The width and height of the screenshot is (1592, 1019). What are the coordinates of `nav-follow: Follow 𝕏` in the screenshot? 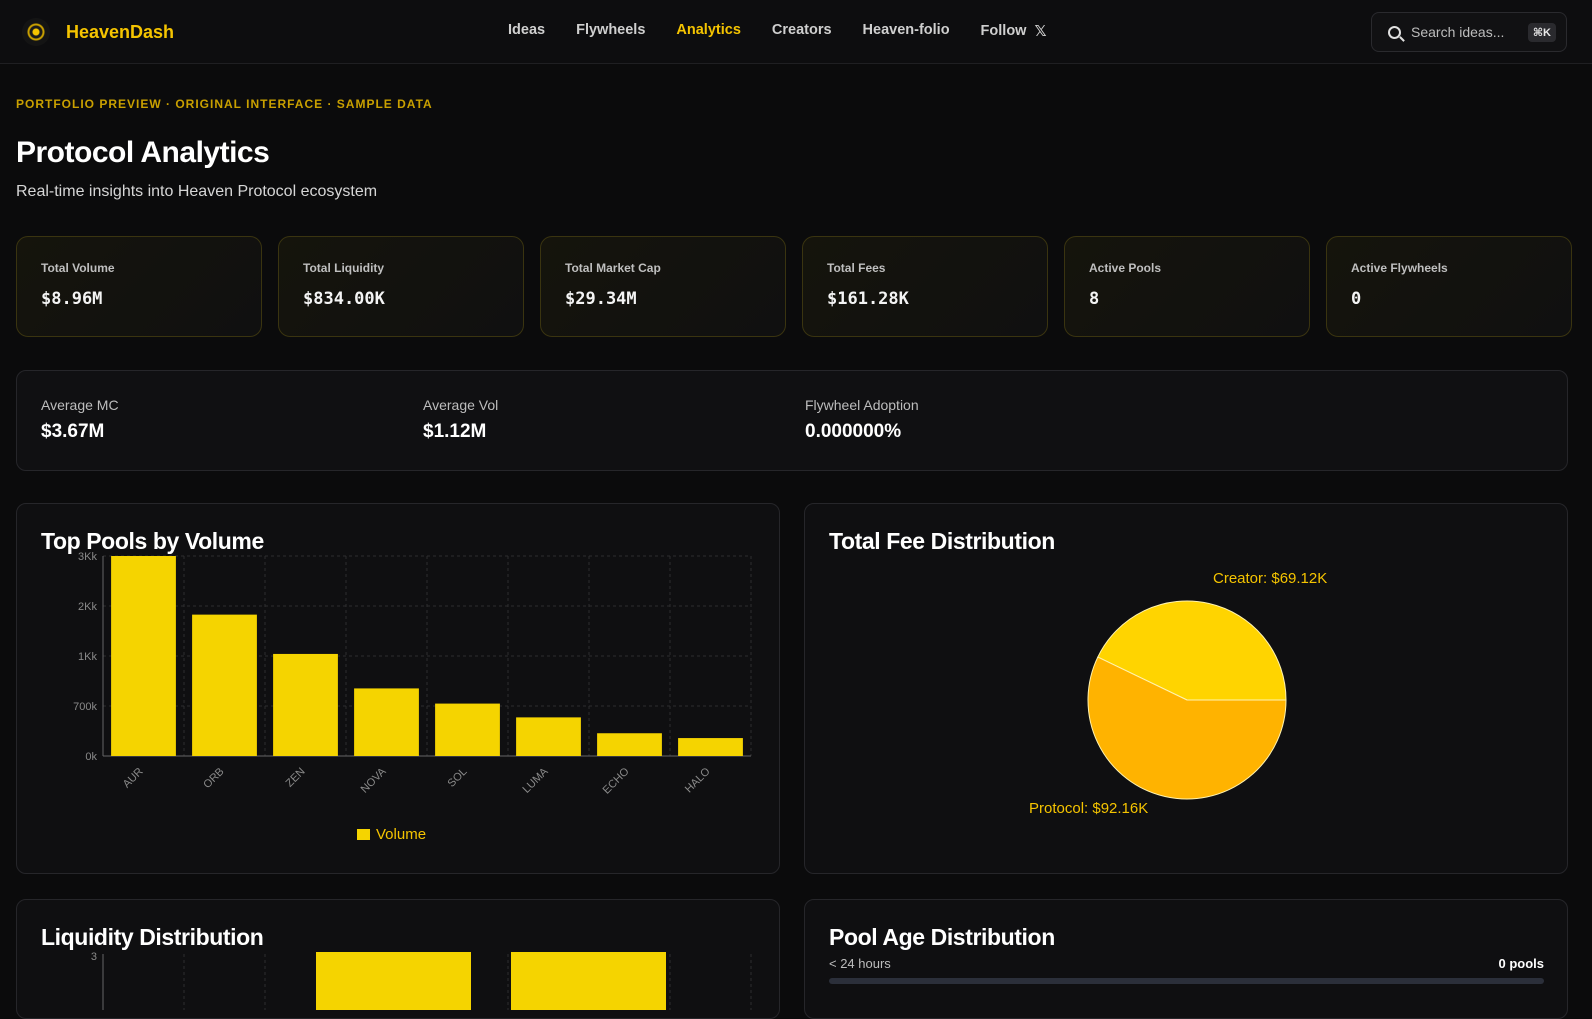 It's located at (1014, 31).